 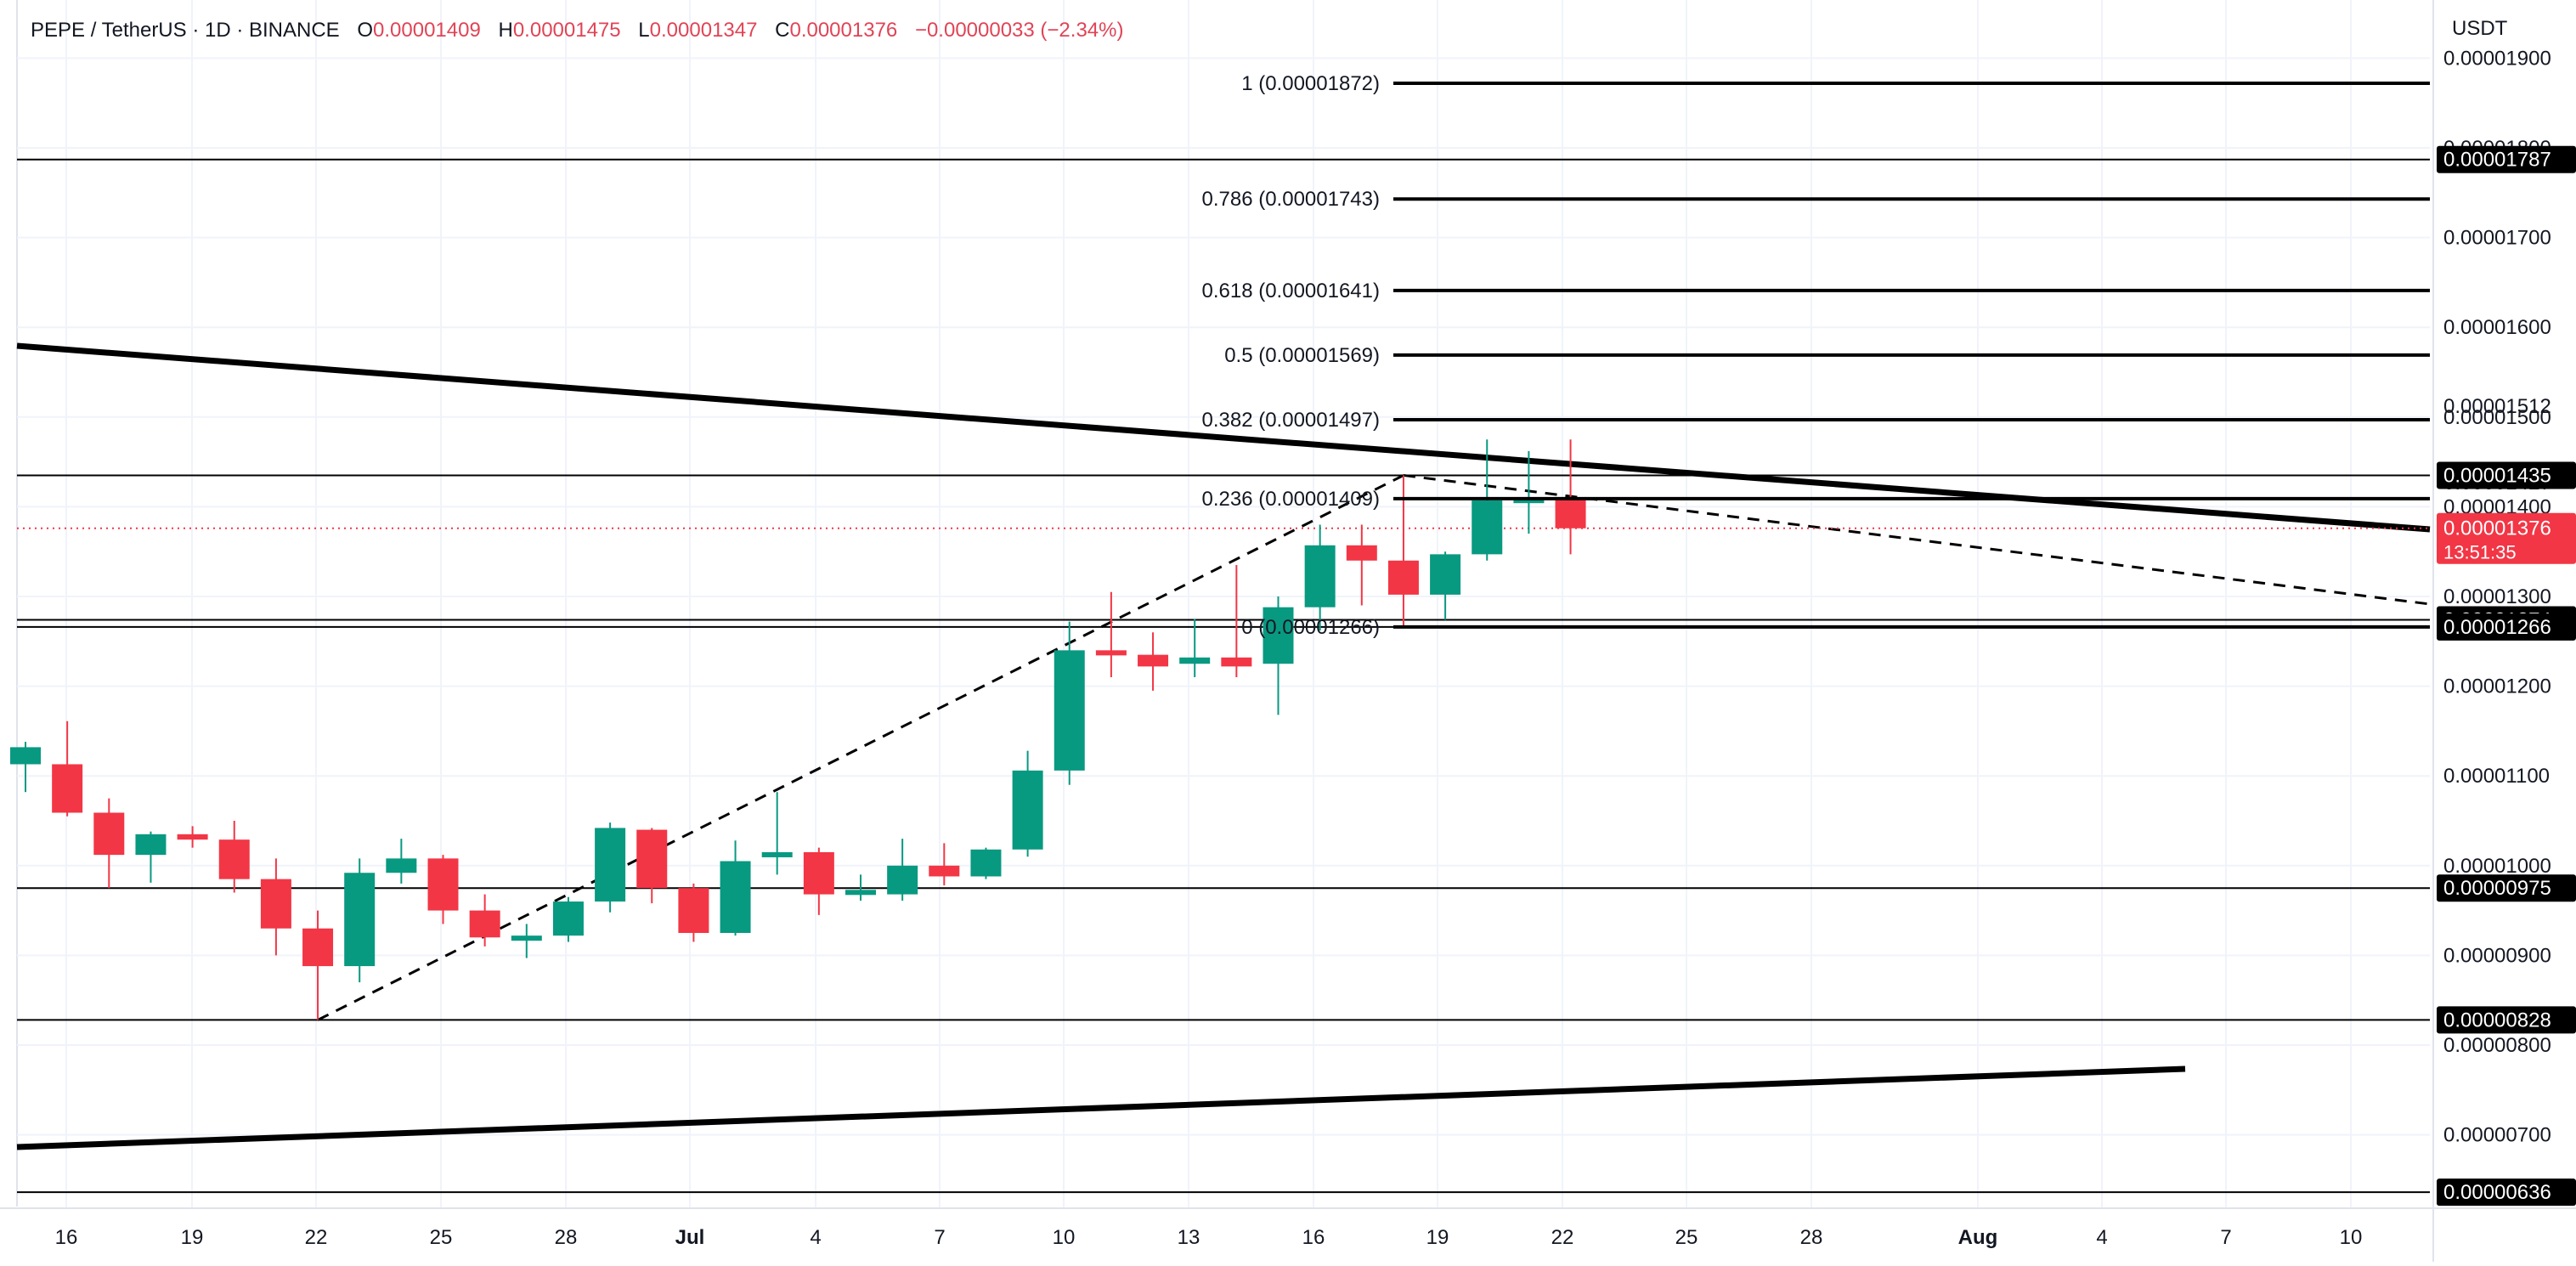 I want to click on axis-value-label: 0.00001512, so click(x=2497, y=406).